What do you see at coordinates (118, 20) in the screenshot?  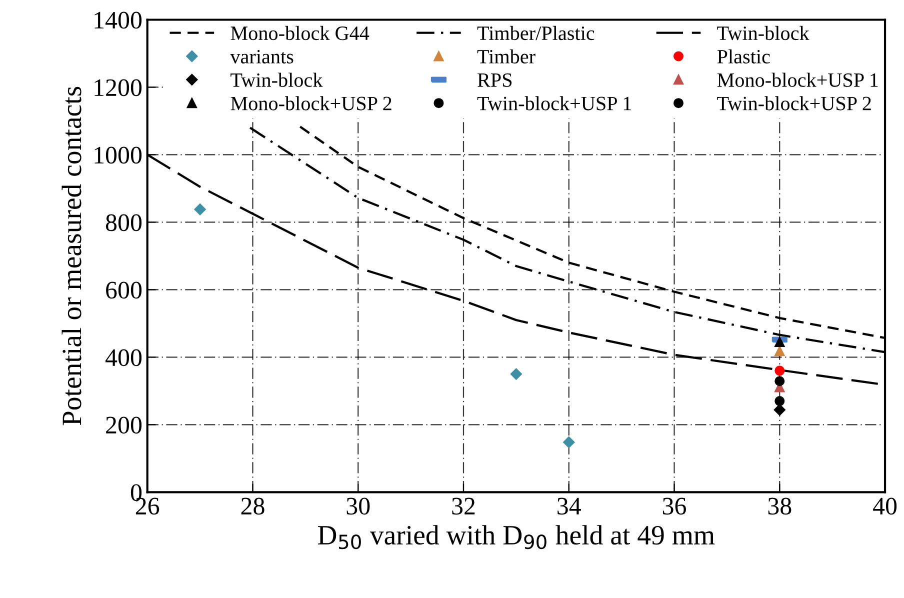 I see `y-tick-label: 1400` at bounding box center [118, 20].